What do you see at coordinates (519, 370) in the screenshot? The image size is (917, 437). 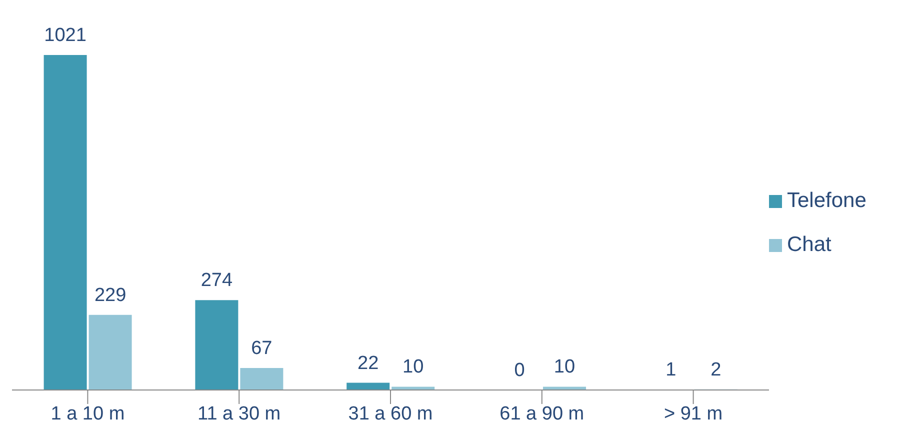 I see `data-label: 0` at bounding box center [519, 370].